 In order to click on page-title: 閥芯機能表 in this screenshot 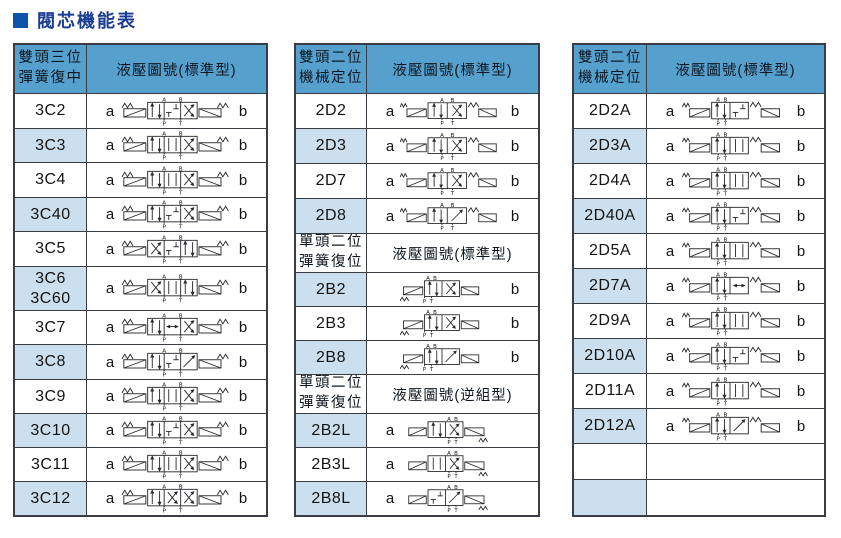, I will do `click(75, 20)`.